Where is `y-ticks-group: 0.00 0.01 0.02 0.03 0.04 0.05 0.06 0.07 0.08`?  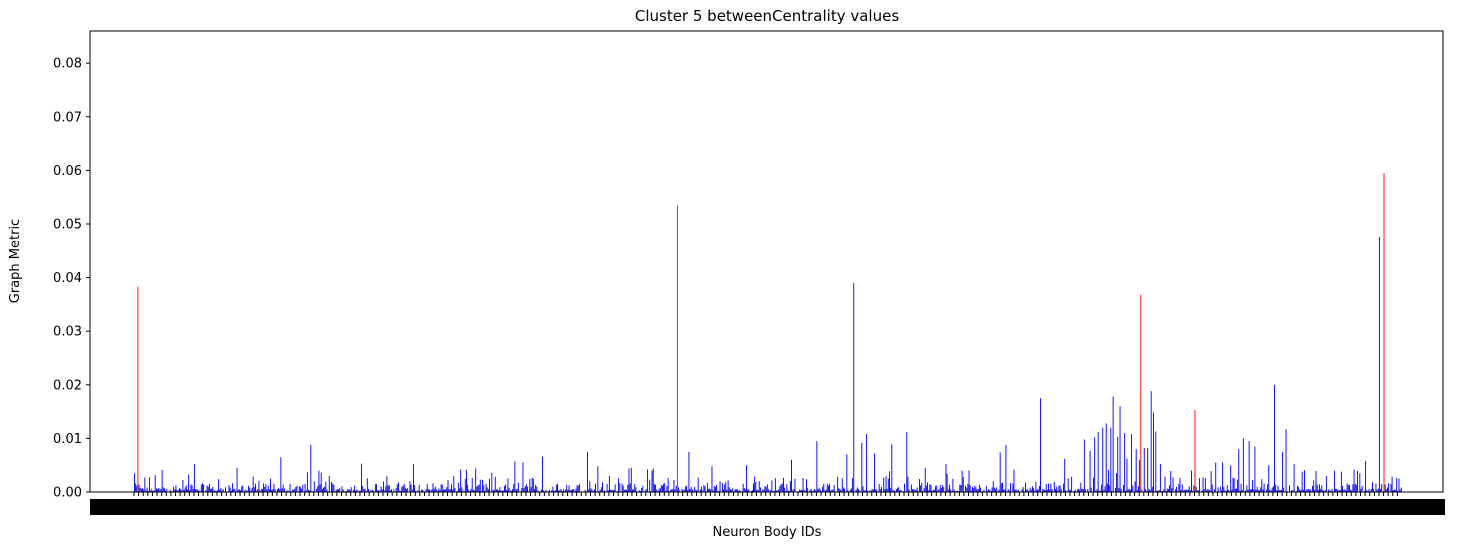
y-ticks-group: 0.00 0.01 0.02 0.03 0.04 0.05 0.06 0.07 0.08 is located at coordinates (71, 279).